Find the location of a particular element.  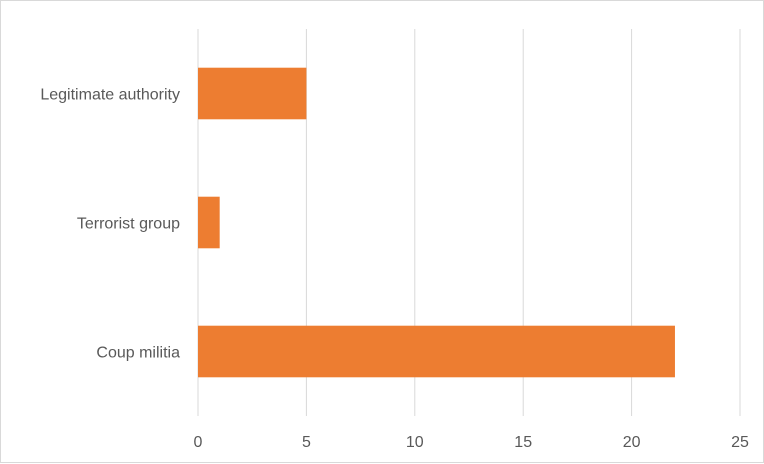

category-label-terrorist-group: Terrorist group is located at coordinates (128, 224).